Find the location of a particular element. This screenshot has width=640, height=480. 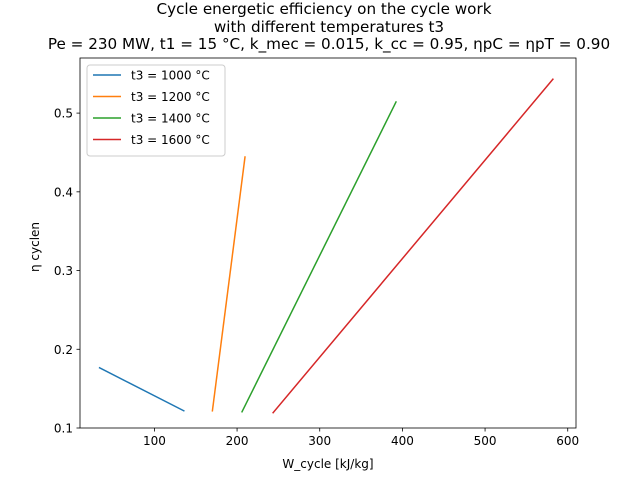

y-tick-label-2: 0.3 is located at coordinates (63, 271).